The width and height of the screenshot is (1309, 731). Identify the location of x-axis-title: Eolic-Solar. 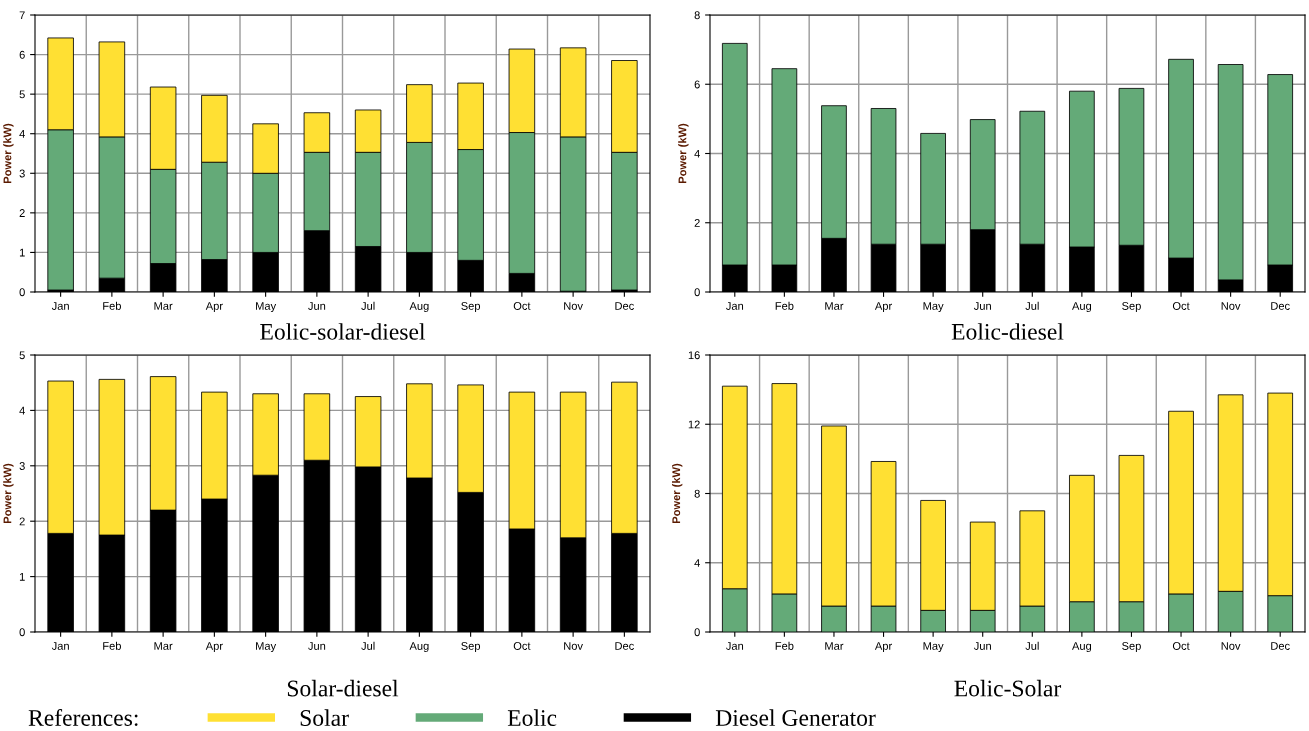
(1008, 688).